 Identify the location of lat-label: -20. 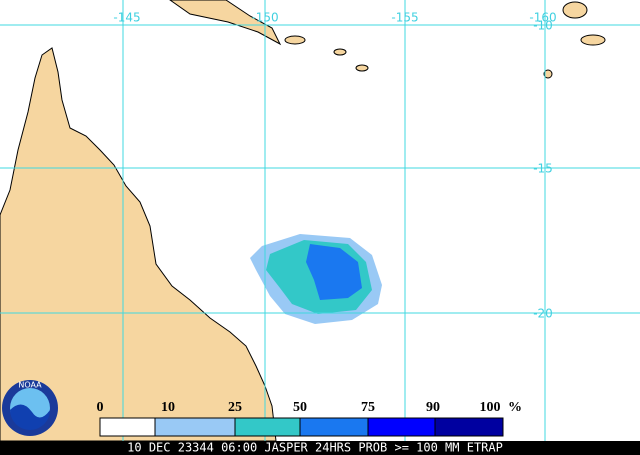
(543, 314).